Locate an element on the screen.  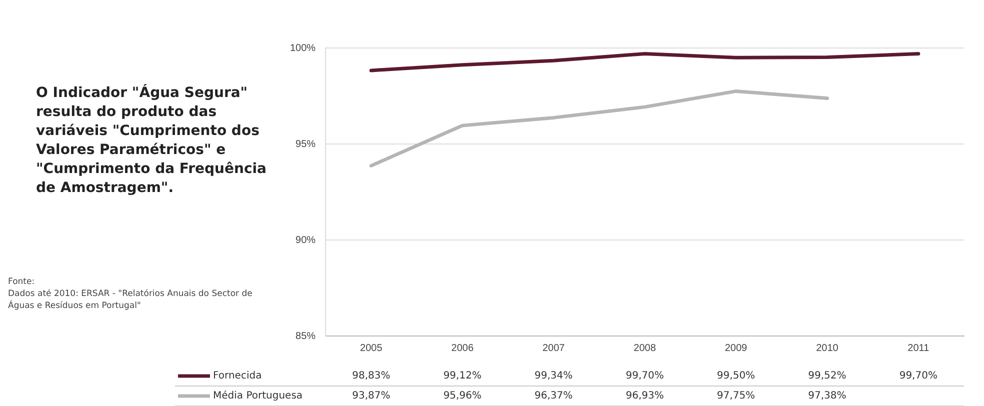
data-label: 99,52% is located at coordinates (827, 376).